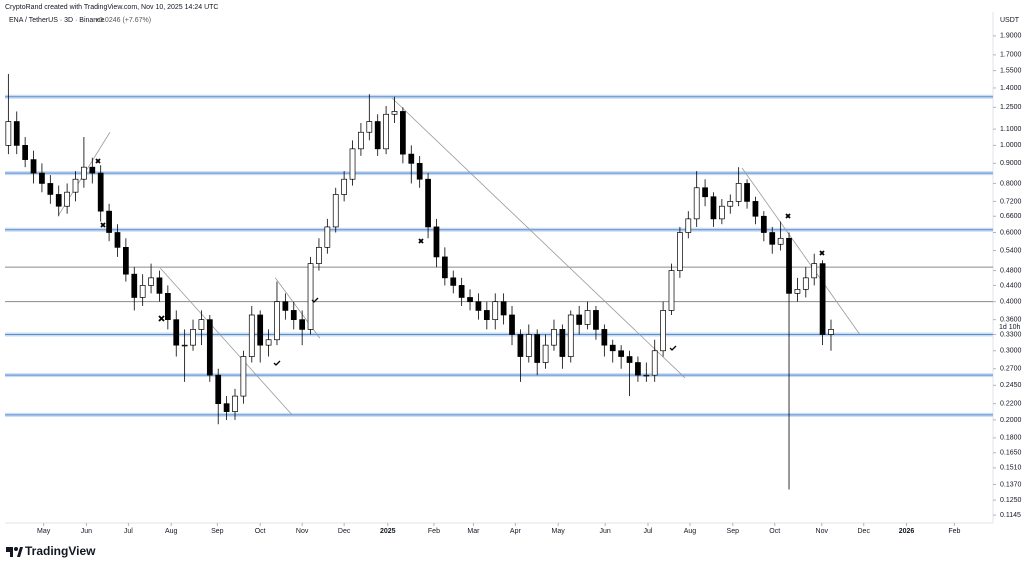 This screenshot has height=567, width=1032. I want to click on y-tick-label: 0.4400, so click(1011, 285).